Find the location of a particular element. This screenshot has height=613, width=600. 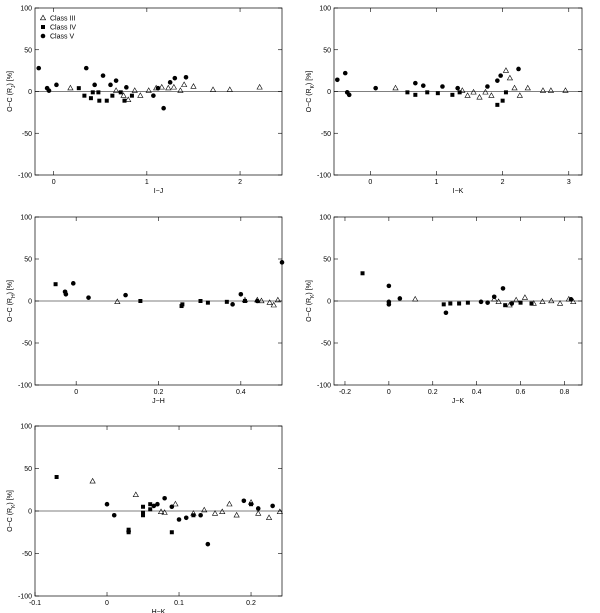

x-tick-label: 0 is located at coordinates (76, 392).